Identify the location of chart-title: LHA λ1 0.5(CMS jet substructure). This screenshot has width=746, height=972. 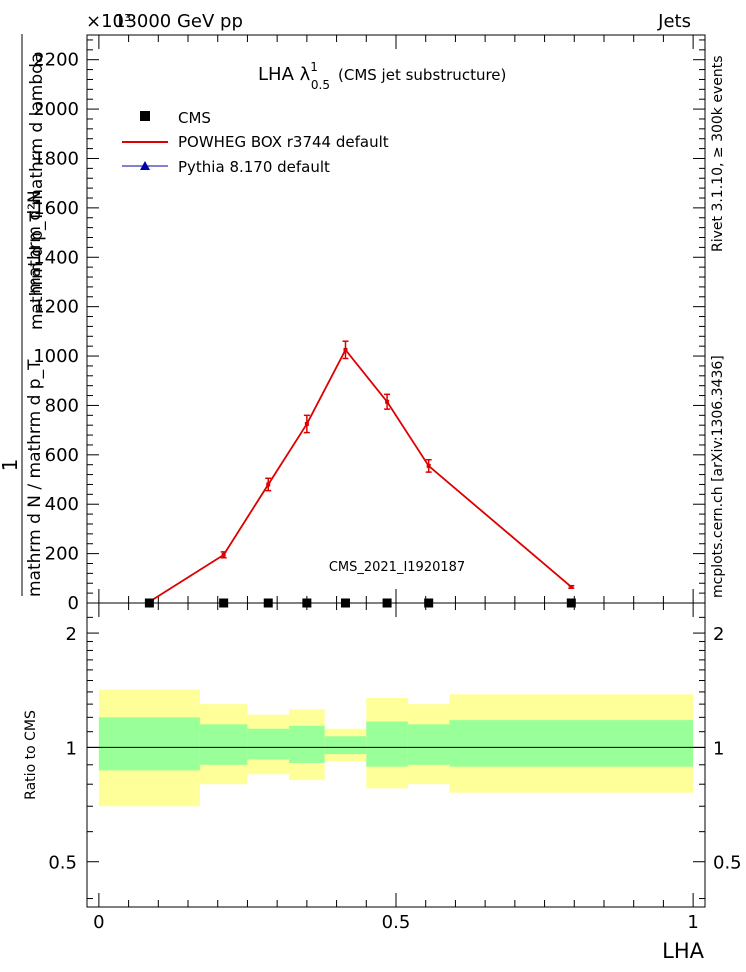
(382, 76).